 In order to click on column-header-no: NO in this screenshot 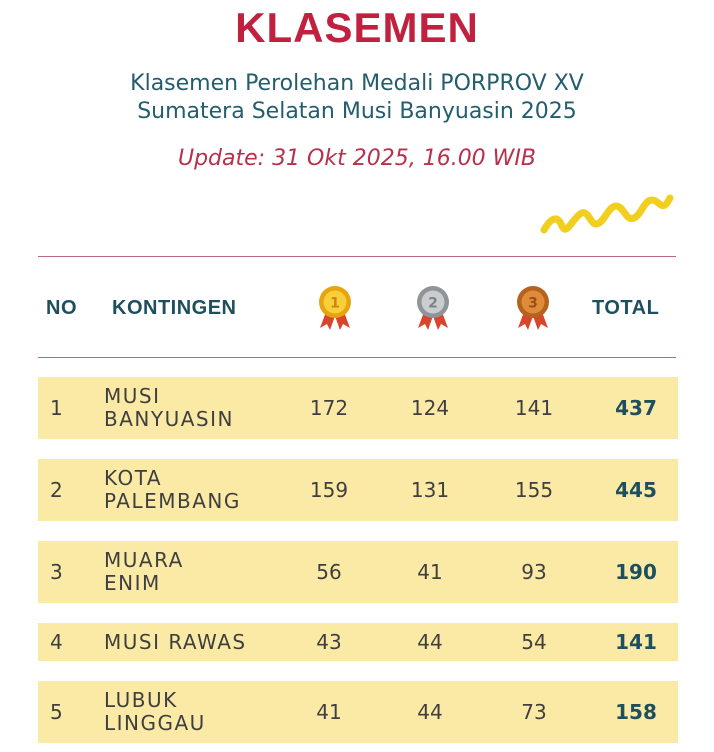, I will do `click(61, 308)`.